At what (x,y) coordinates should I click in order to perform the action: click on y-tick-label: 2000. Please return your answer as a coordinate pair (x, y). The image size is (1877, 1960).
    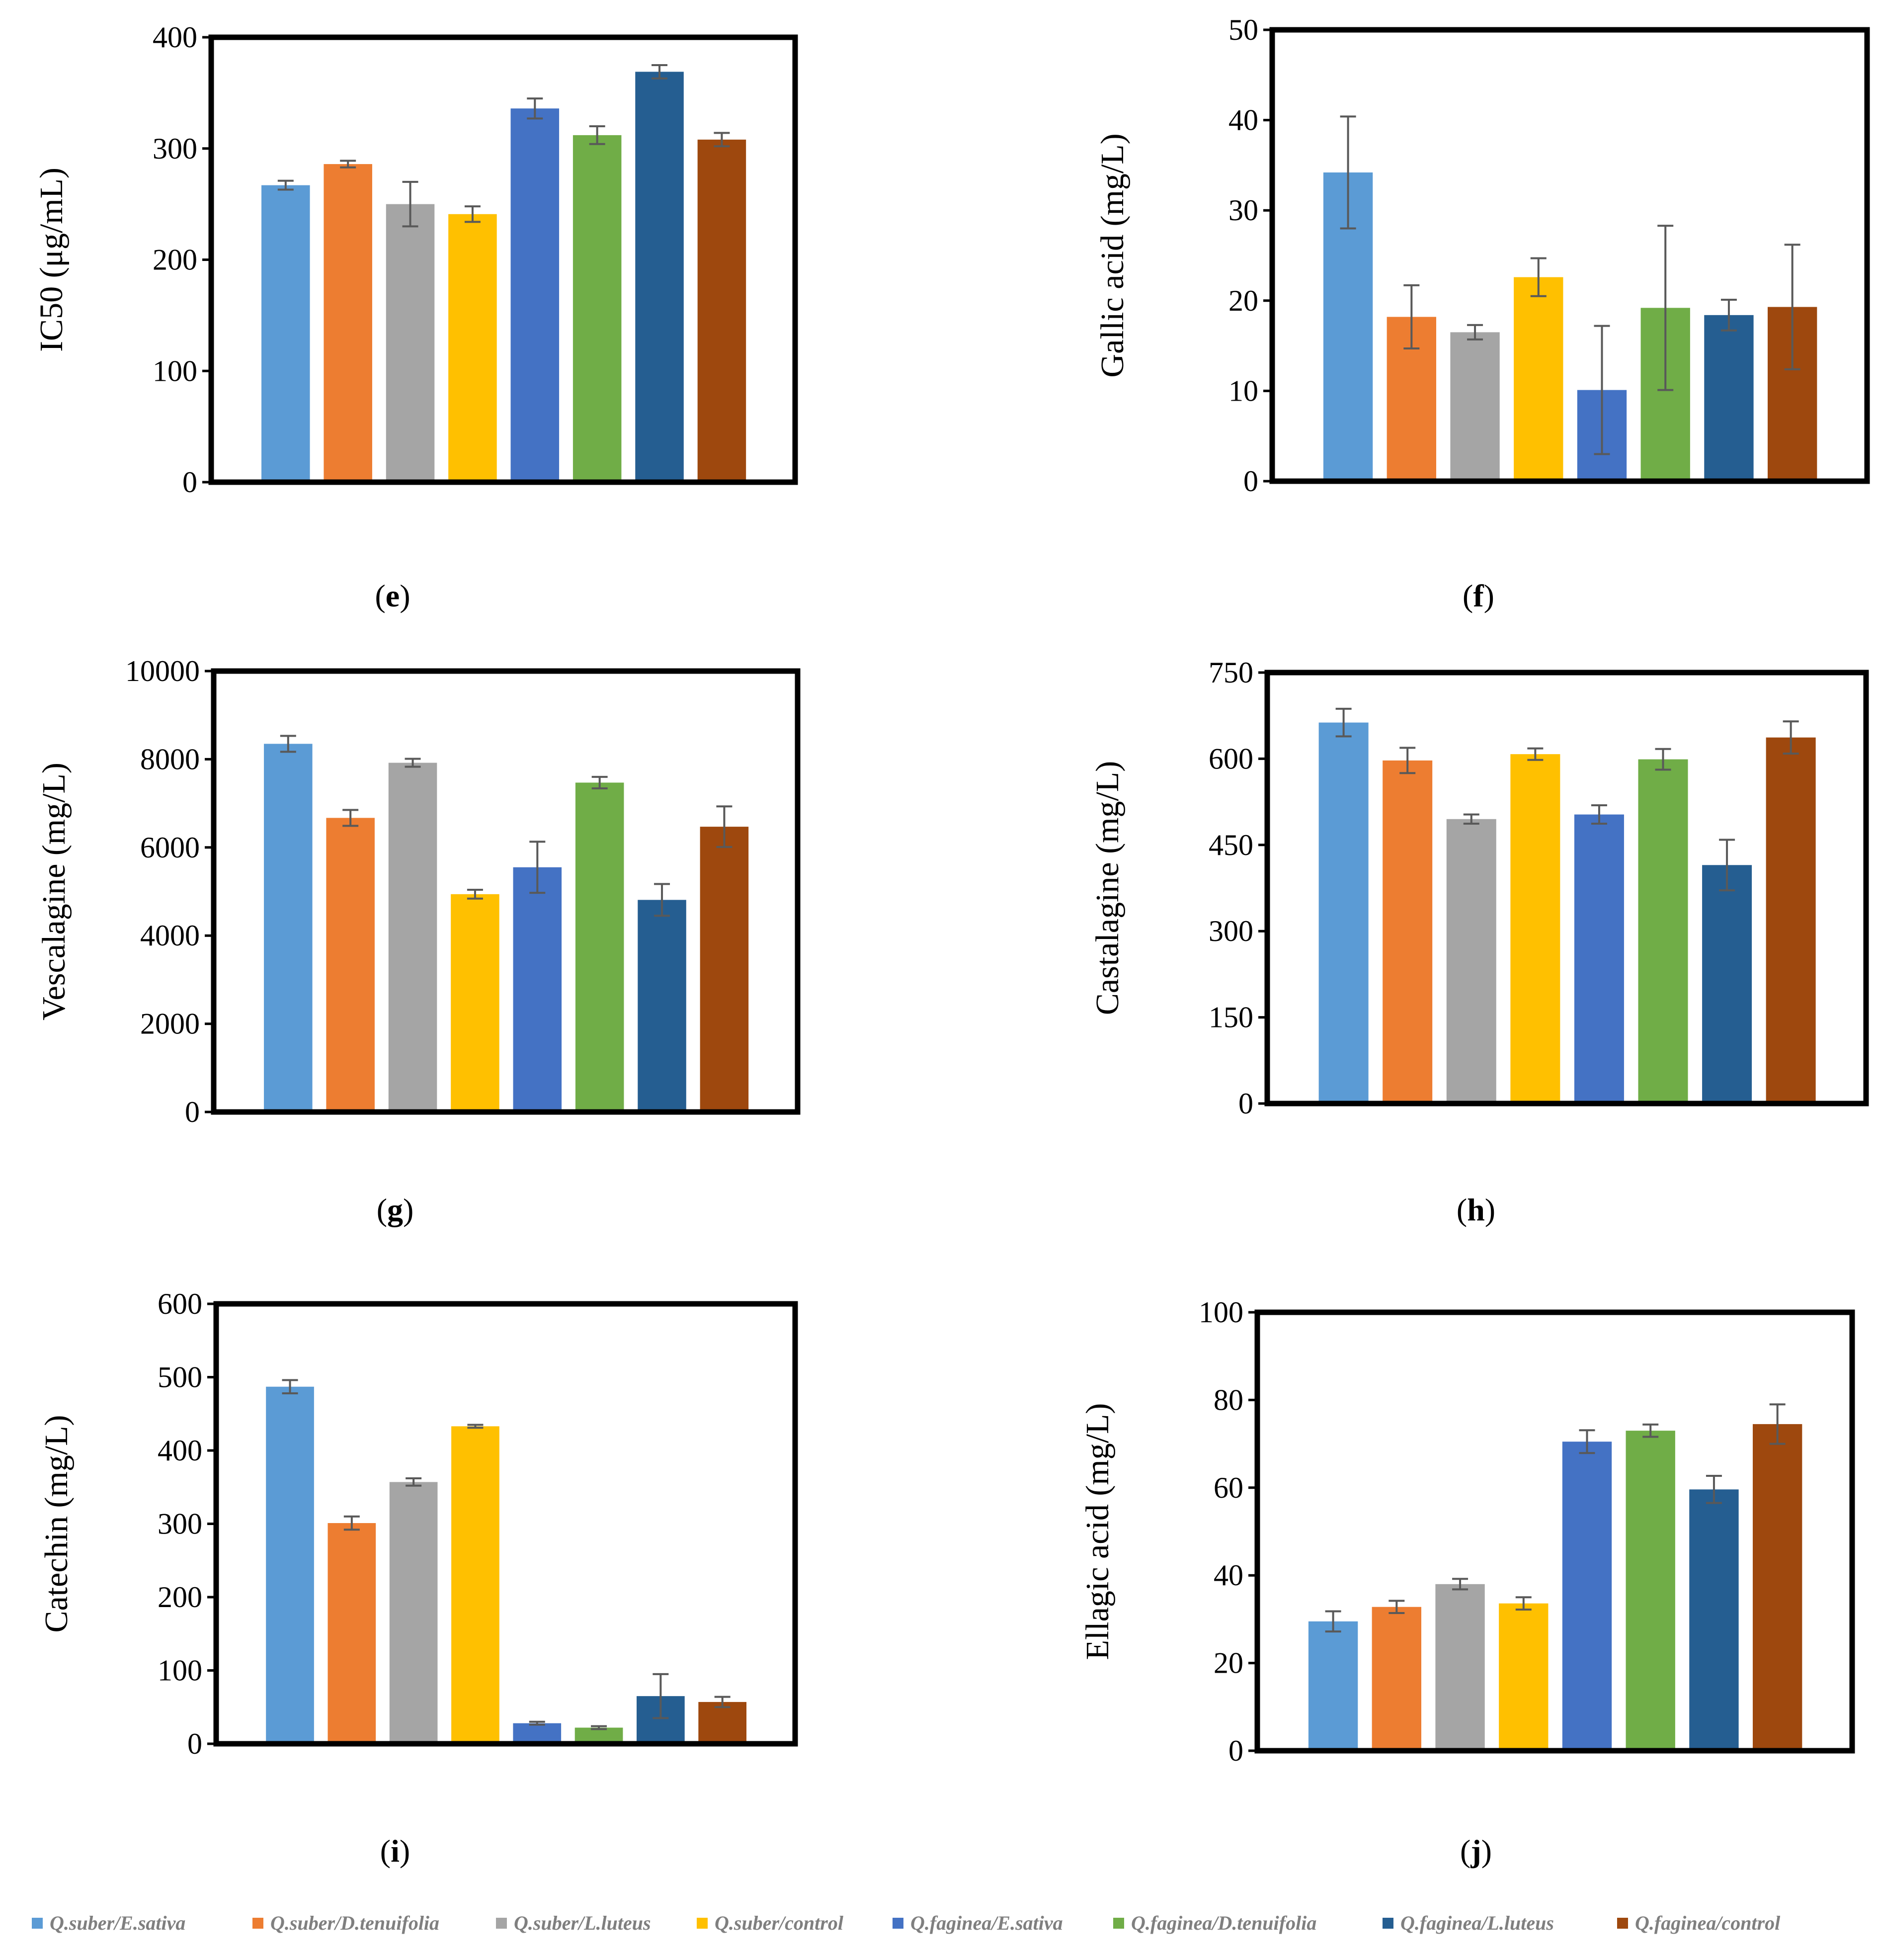
    Looking at the image, I should click on (170, 1024).